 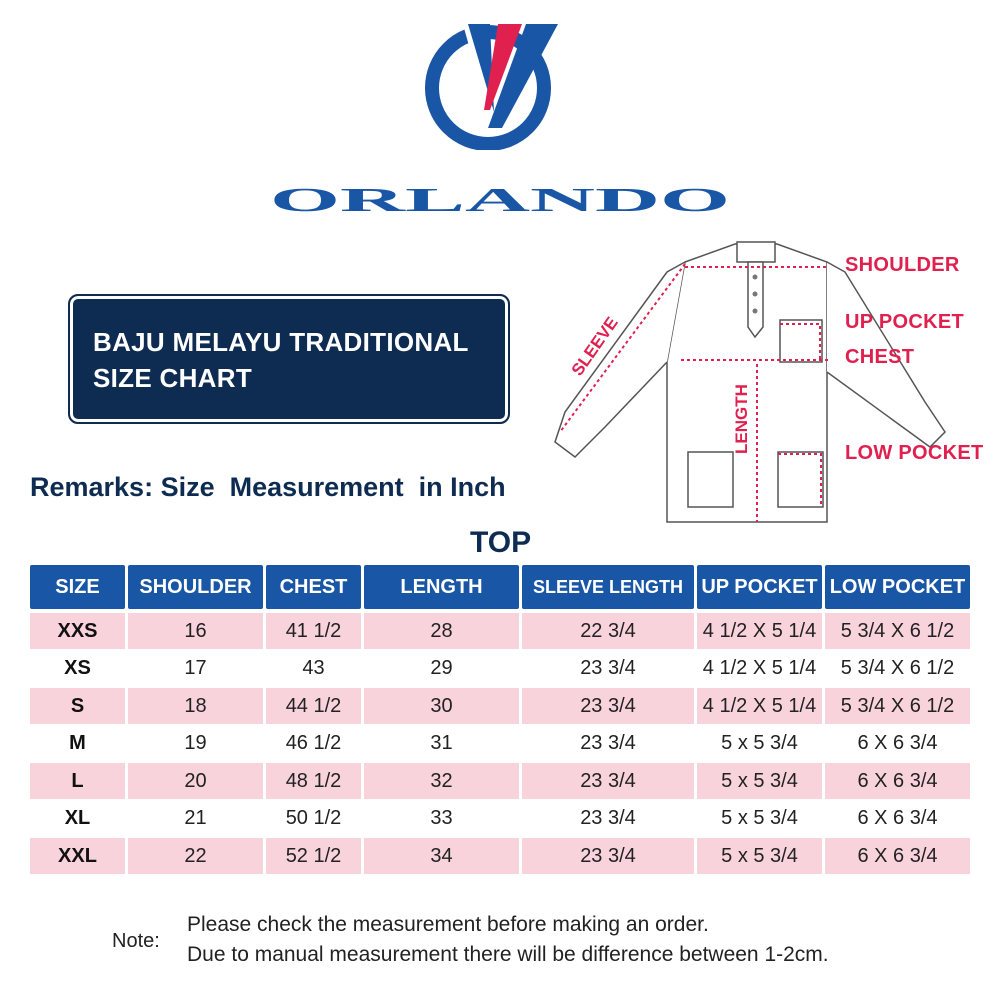 What do you see at coordinates (77, 706) in the screenshot?
I see `cell-size: S` at bounding box center [77, 706].